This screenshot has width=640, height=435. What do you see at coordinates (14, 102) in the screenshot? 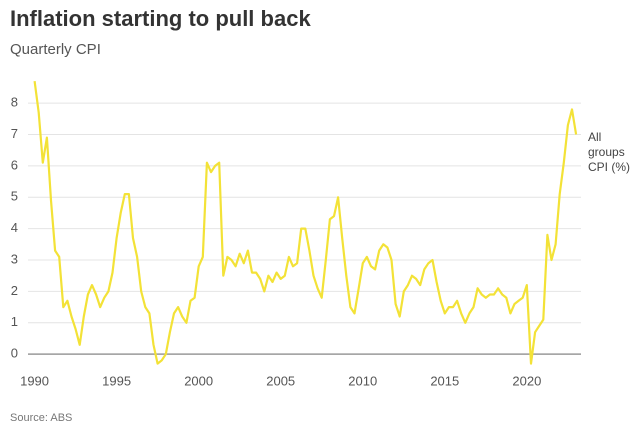
I see `y-tick-label: 8` at bounding box center [14, 102].